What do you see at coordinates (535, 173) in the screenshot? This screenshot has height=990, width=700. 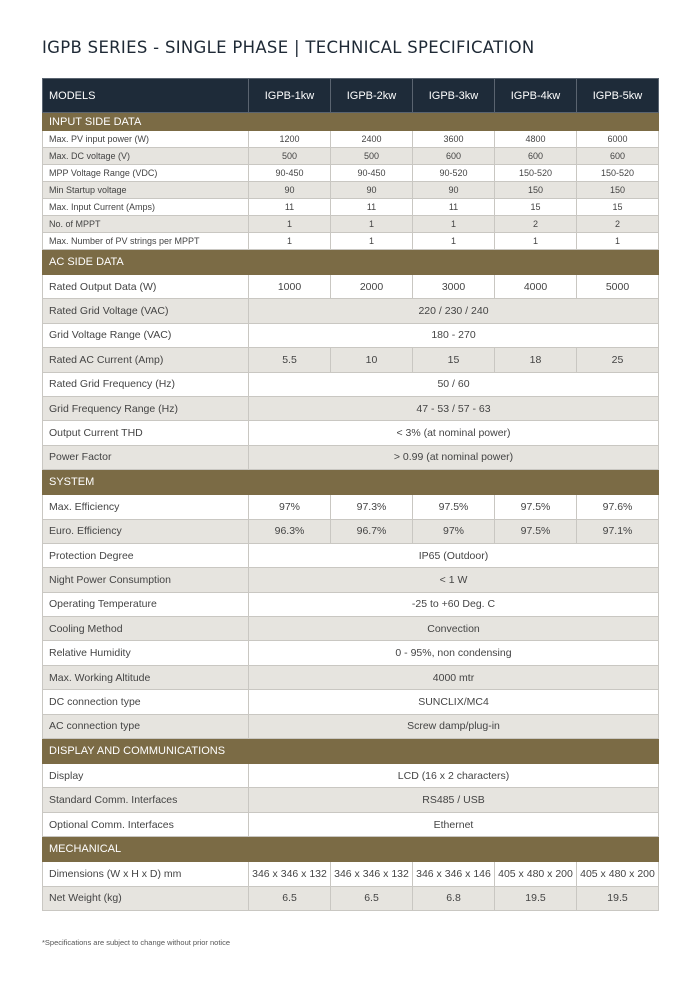 I see `cell-value: 150-520` at bounding box center [535, 173].